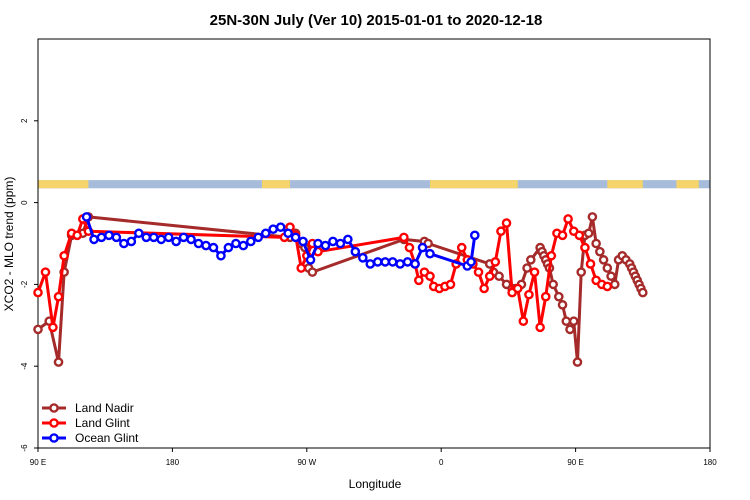 This screenshot has width=750, height=500. Describe the element at coordinates (374, 184) in the screenshot. I see `ocean-band` at that location.